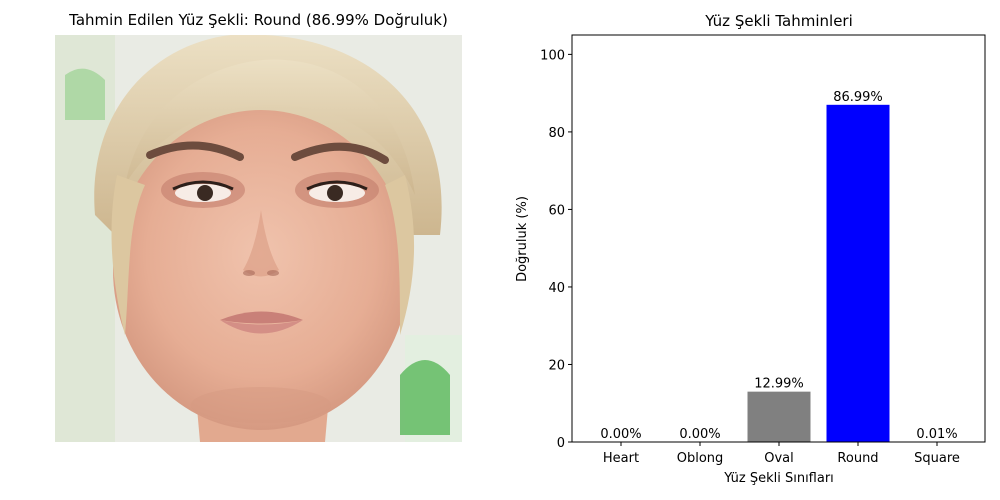 This screenshot has width=1000, height=500. I want to click on value-label-square: 0.01%, so click(936, 434).